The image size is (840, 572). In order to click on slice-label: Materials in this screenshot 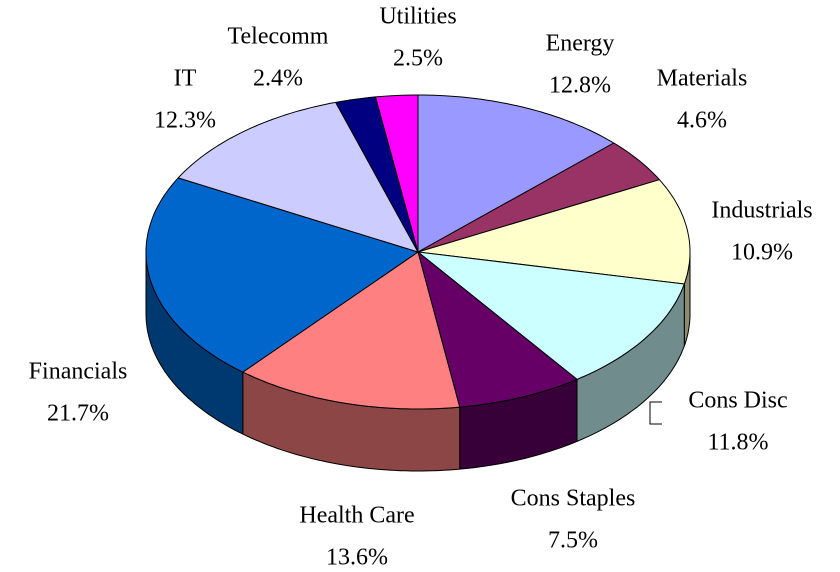, I will do `click(702, 79)`.